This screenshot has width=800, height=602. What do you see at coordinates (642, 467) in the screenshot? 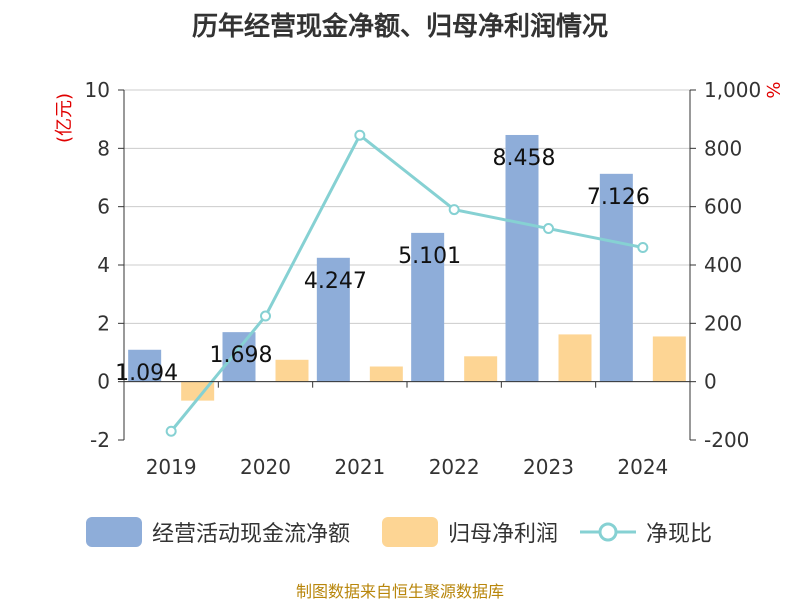
I see `x-tick-label: 2024` at bounding box center [642, 467].